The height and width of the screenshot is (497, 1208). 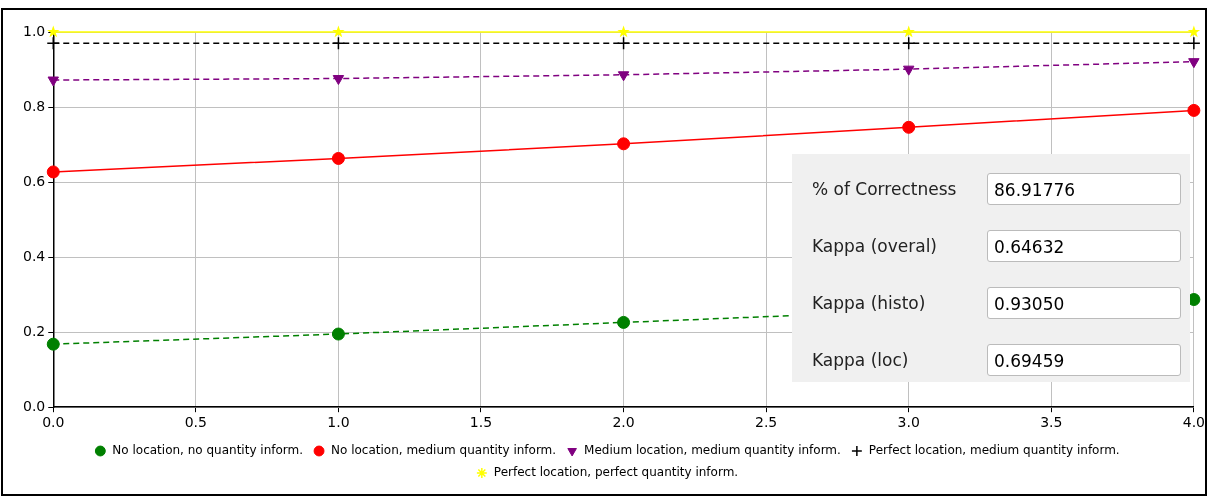 I want to click on annotation: Kappa (histo), so click(x=869, y=302).